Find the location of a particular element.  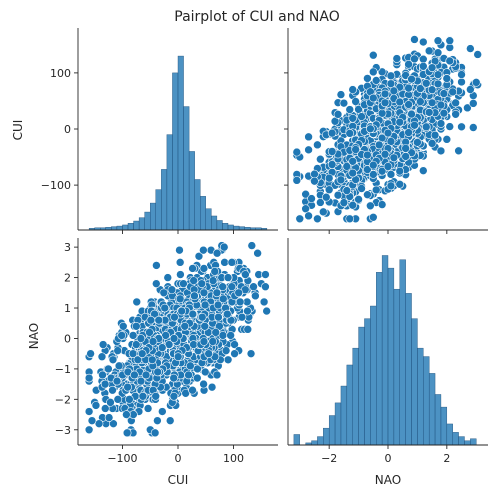

scatter-bl-y-tick-label: −3 is located at coordinates (63, 430).